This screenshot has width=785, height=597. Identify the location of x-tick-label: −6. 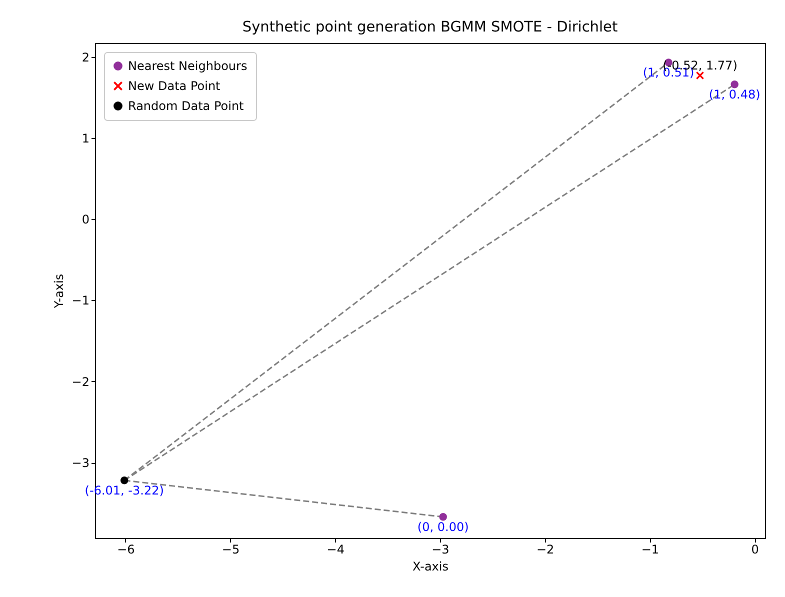
(126, 549).